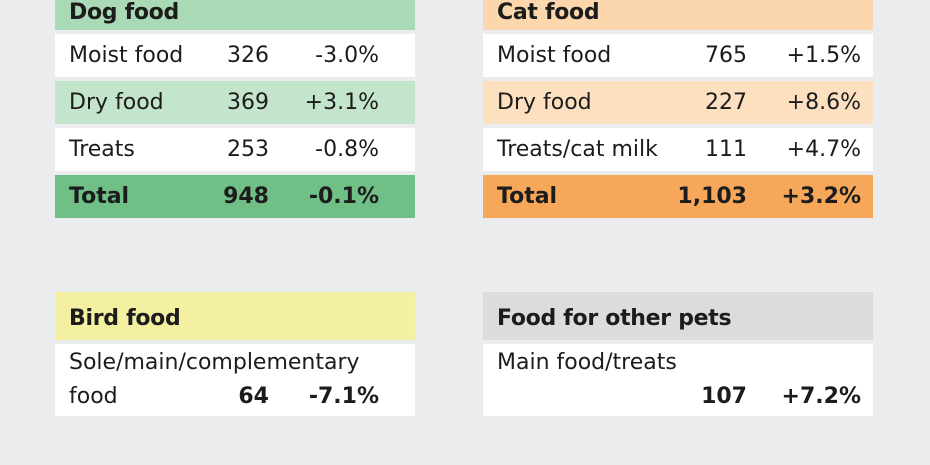  Describe the element at coordinates (821, 396) in the screenshot. I see `row-change: +7.2%` at that location.